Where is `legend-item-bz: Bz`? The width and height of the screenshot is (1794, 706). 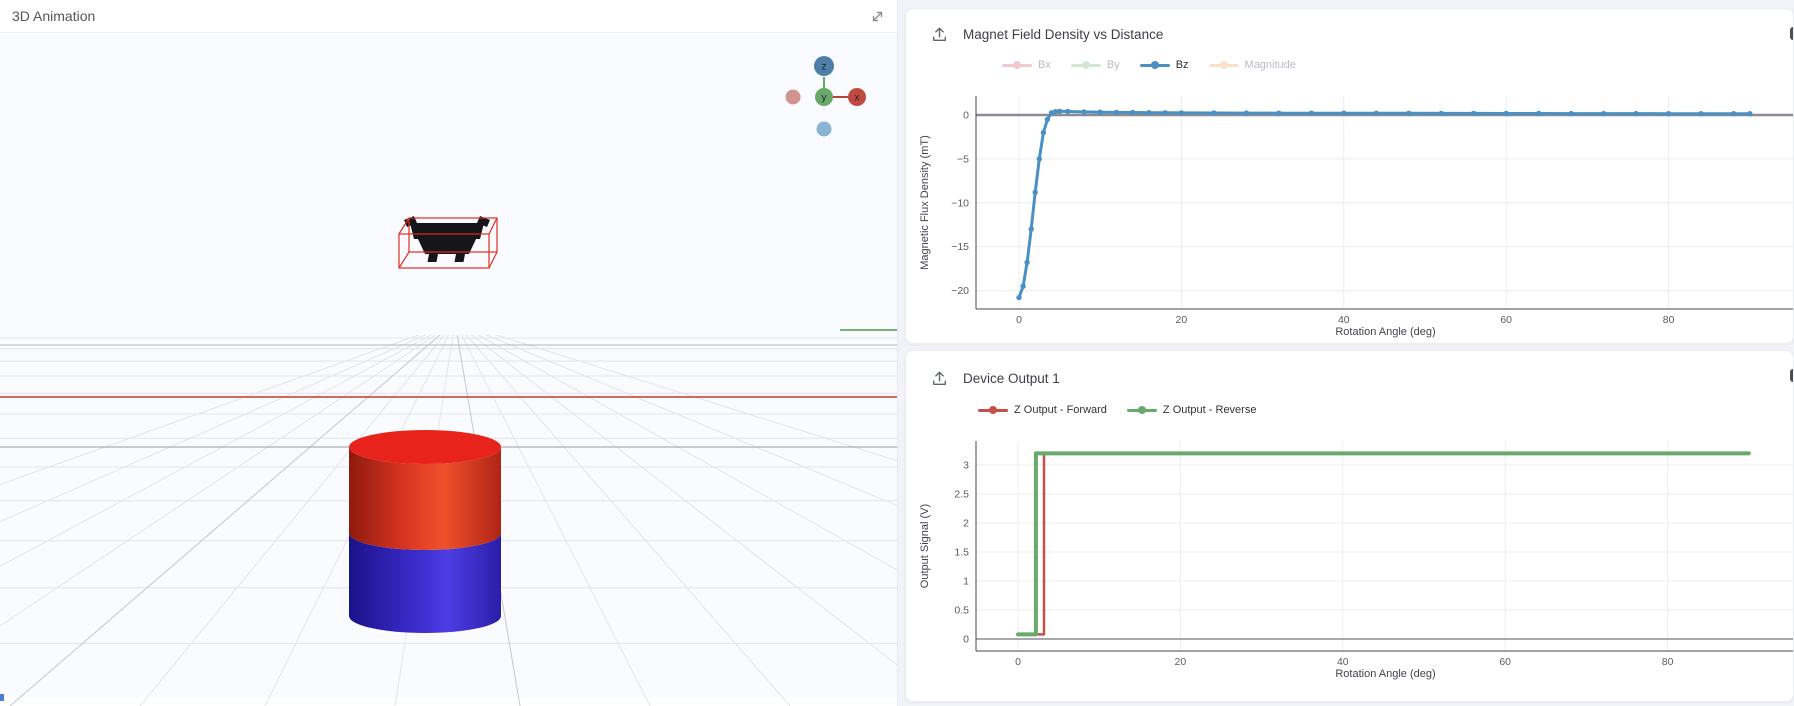 legend-item-bz: Bz is located at coordinates (1164, 65).